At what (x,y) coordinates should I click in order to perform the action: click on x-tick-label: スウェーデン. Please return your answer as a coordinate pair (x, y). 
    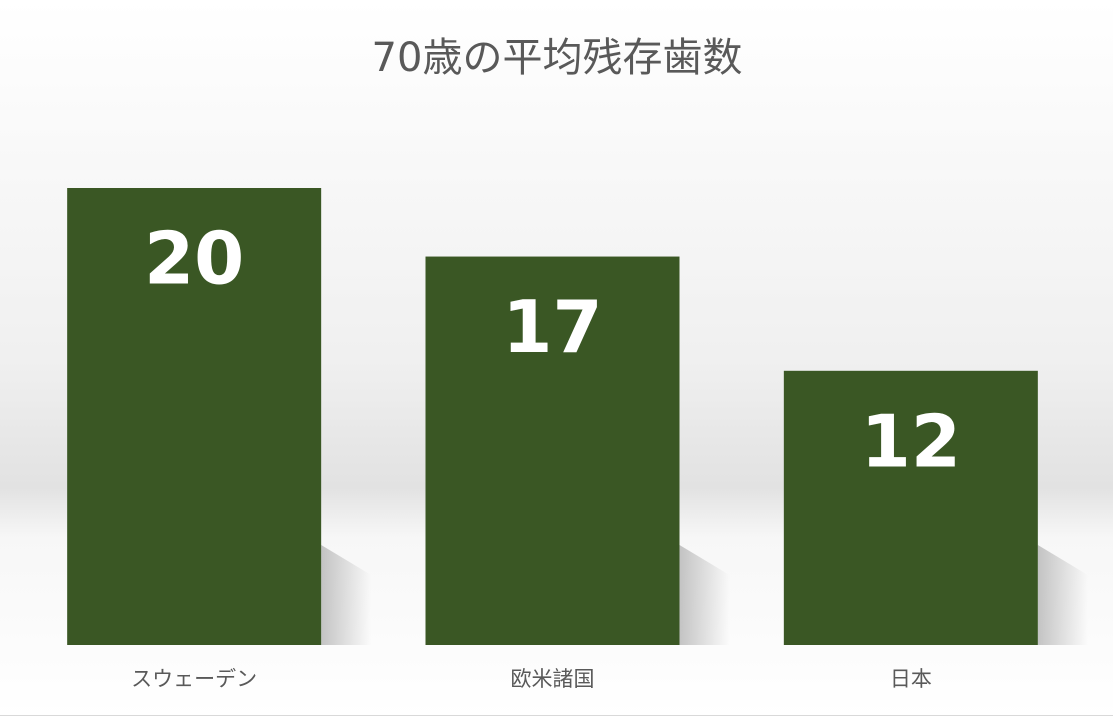
    Looking at the image, I should click on (194, 679).